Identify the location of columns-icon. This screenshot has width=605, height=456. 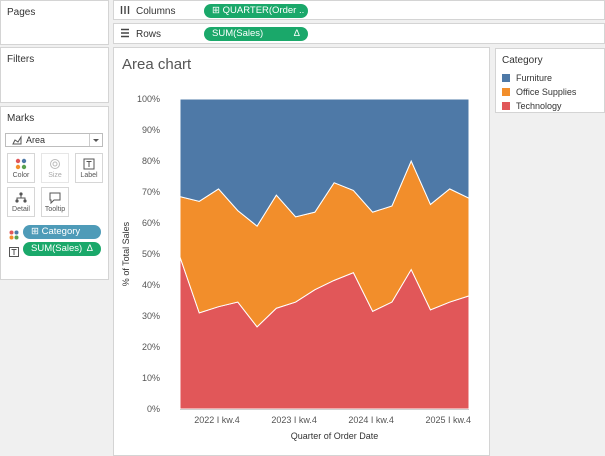
(125, 11).